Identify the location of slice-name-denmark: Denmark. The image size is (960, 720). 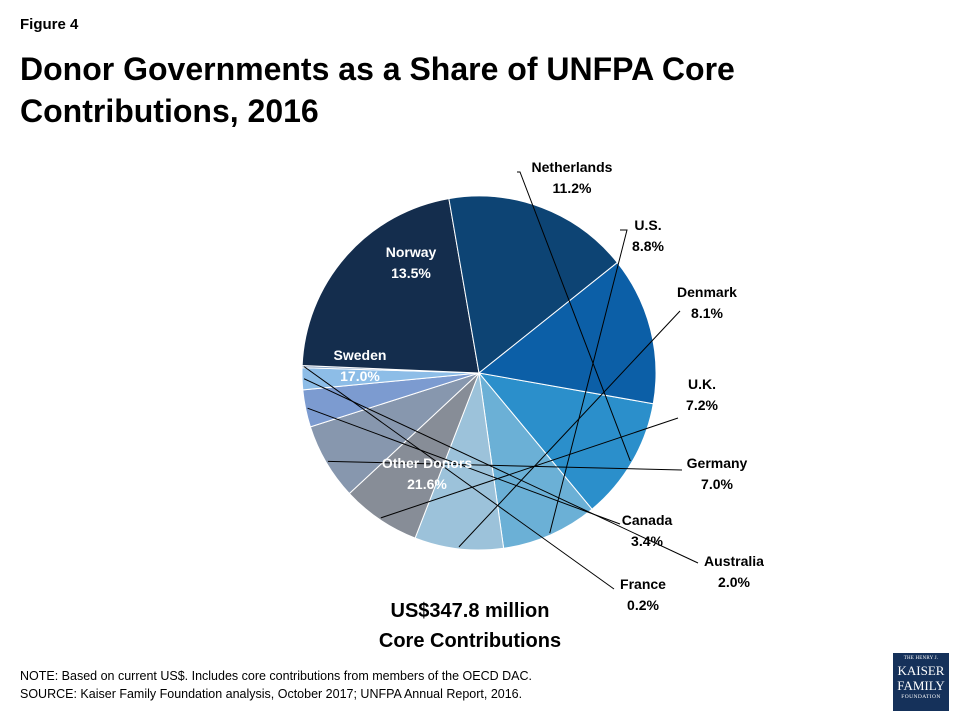
(707, 292).